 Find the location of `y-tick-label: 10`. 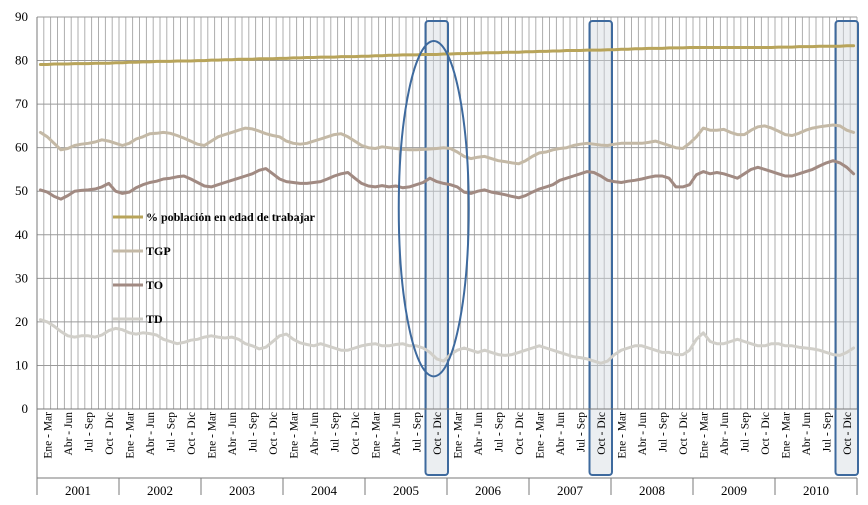

y-tick-label: 10 is located at coordinates (21, 364).